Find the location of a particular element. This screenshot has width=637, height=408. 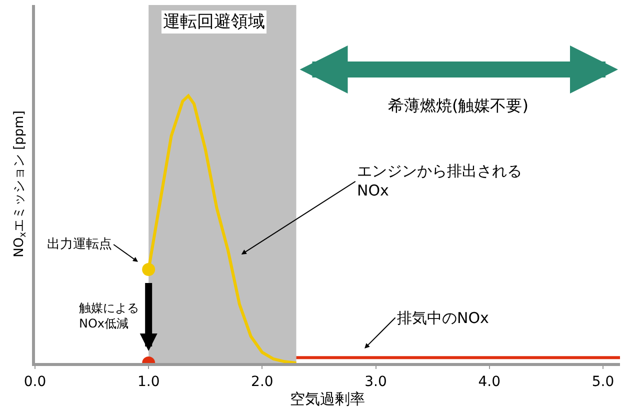

annotation: 出力運転点 is located at coordinates (79, 244).